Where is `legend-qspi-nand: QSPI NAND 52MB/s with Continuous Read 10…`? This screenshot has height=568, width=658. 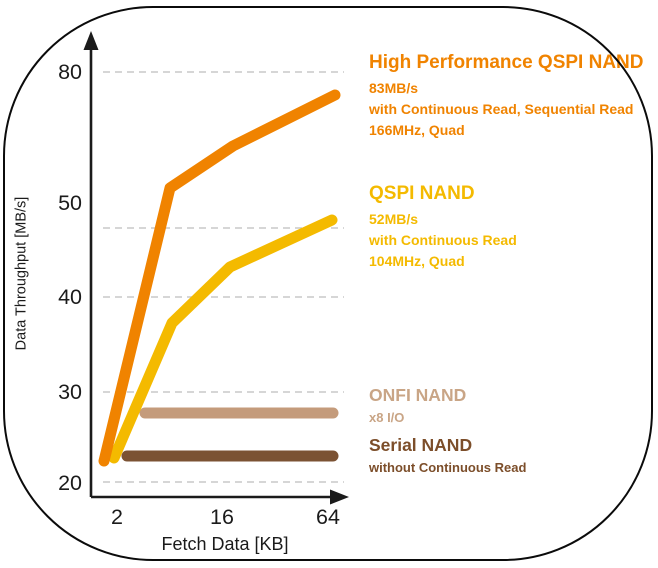
legend-qspi-nand: QSPI NAND 52MB/s with Continuous Read 10… is located at coordinates (443, 226).